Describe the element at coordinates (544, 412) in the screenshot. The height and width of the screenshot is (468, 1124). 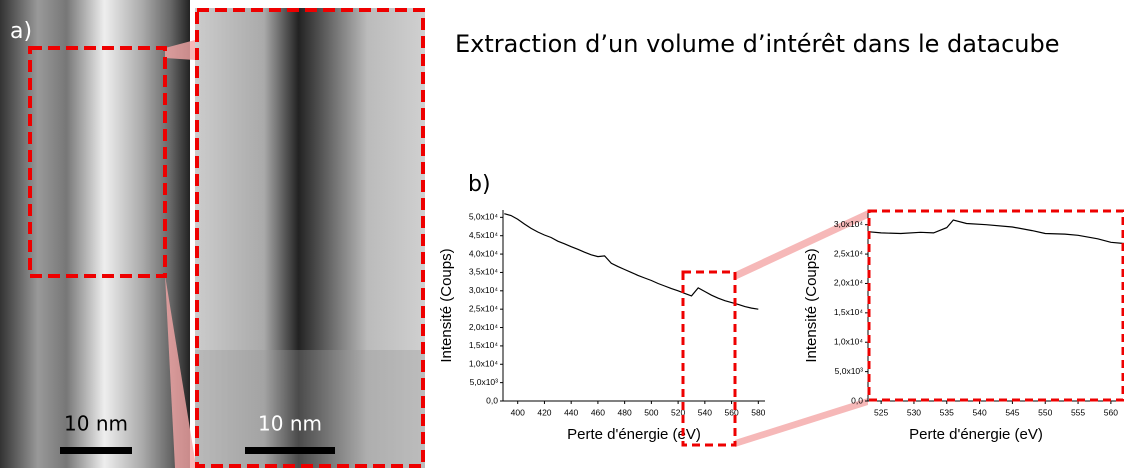
I see `x-tick-label: 420` at that location.